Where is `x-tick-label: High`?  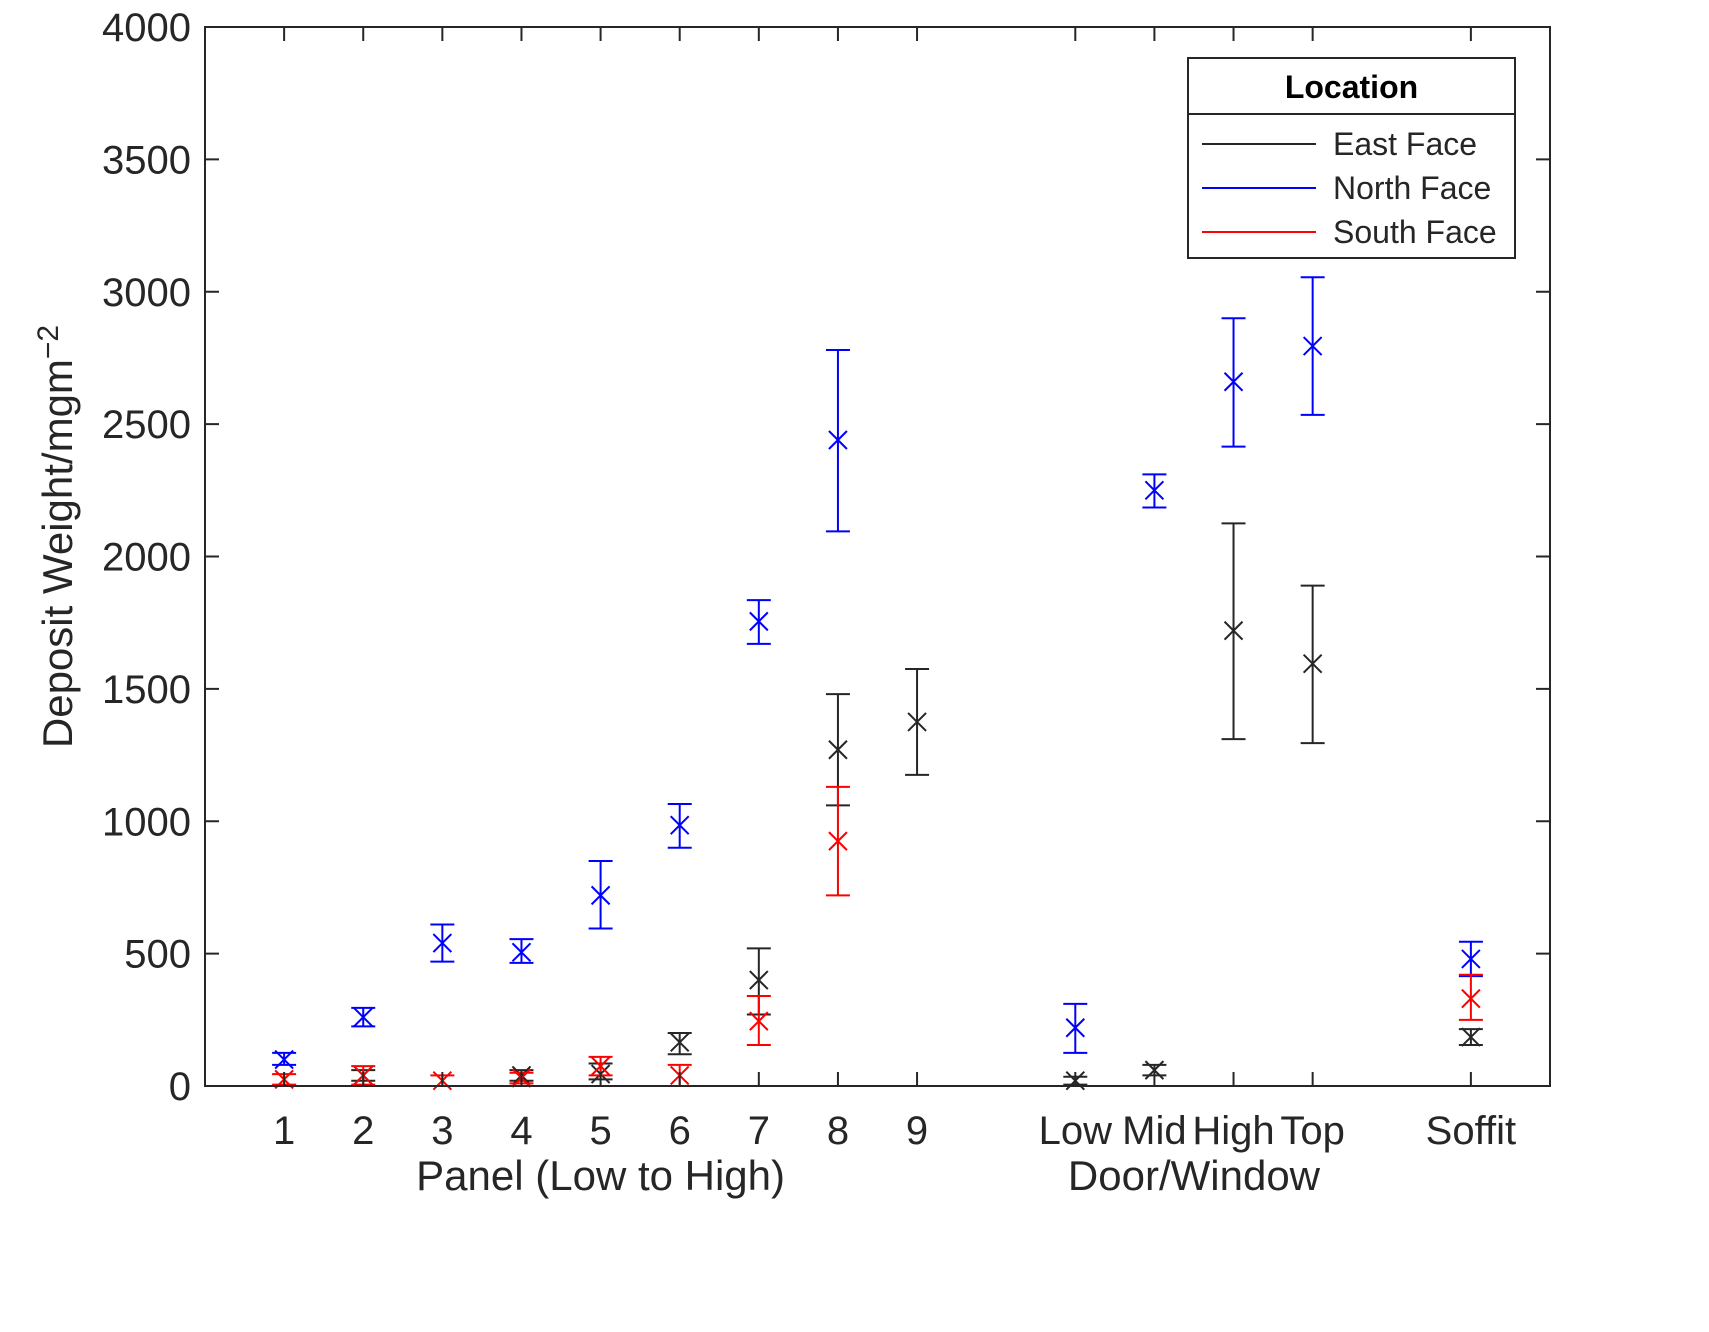 x-tick-label: High is located at coordinates (1233, 1131).